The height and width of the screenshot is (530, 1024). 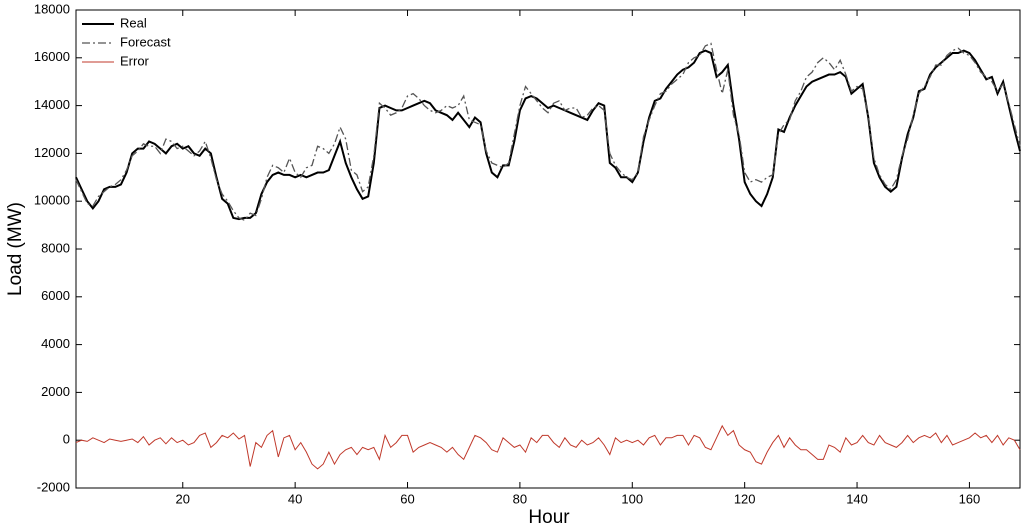 What do you see at coordinates (55, 295) in the screenshot?
I see `y-tick-label: 6000` at bounding box center [55, 295].